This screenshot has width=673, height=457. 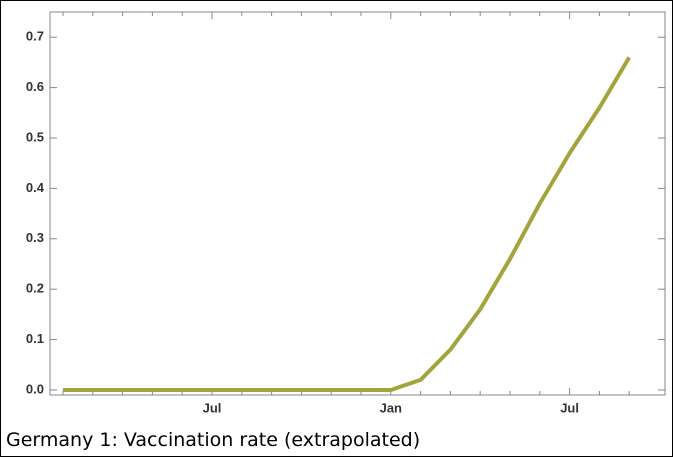 I want to click on y-tick-label: 0.4, so click(x=35, y=187).